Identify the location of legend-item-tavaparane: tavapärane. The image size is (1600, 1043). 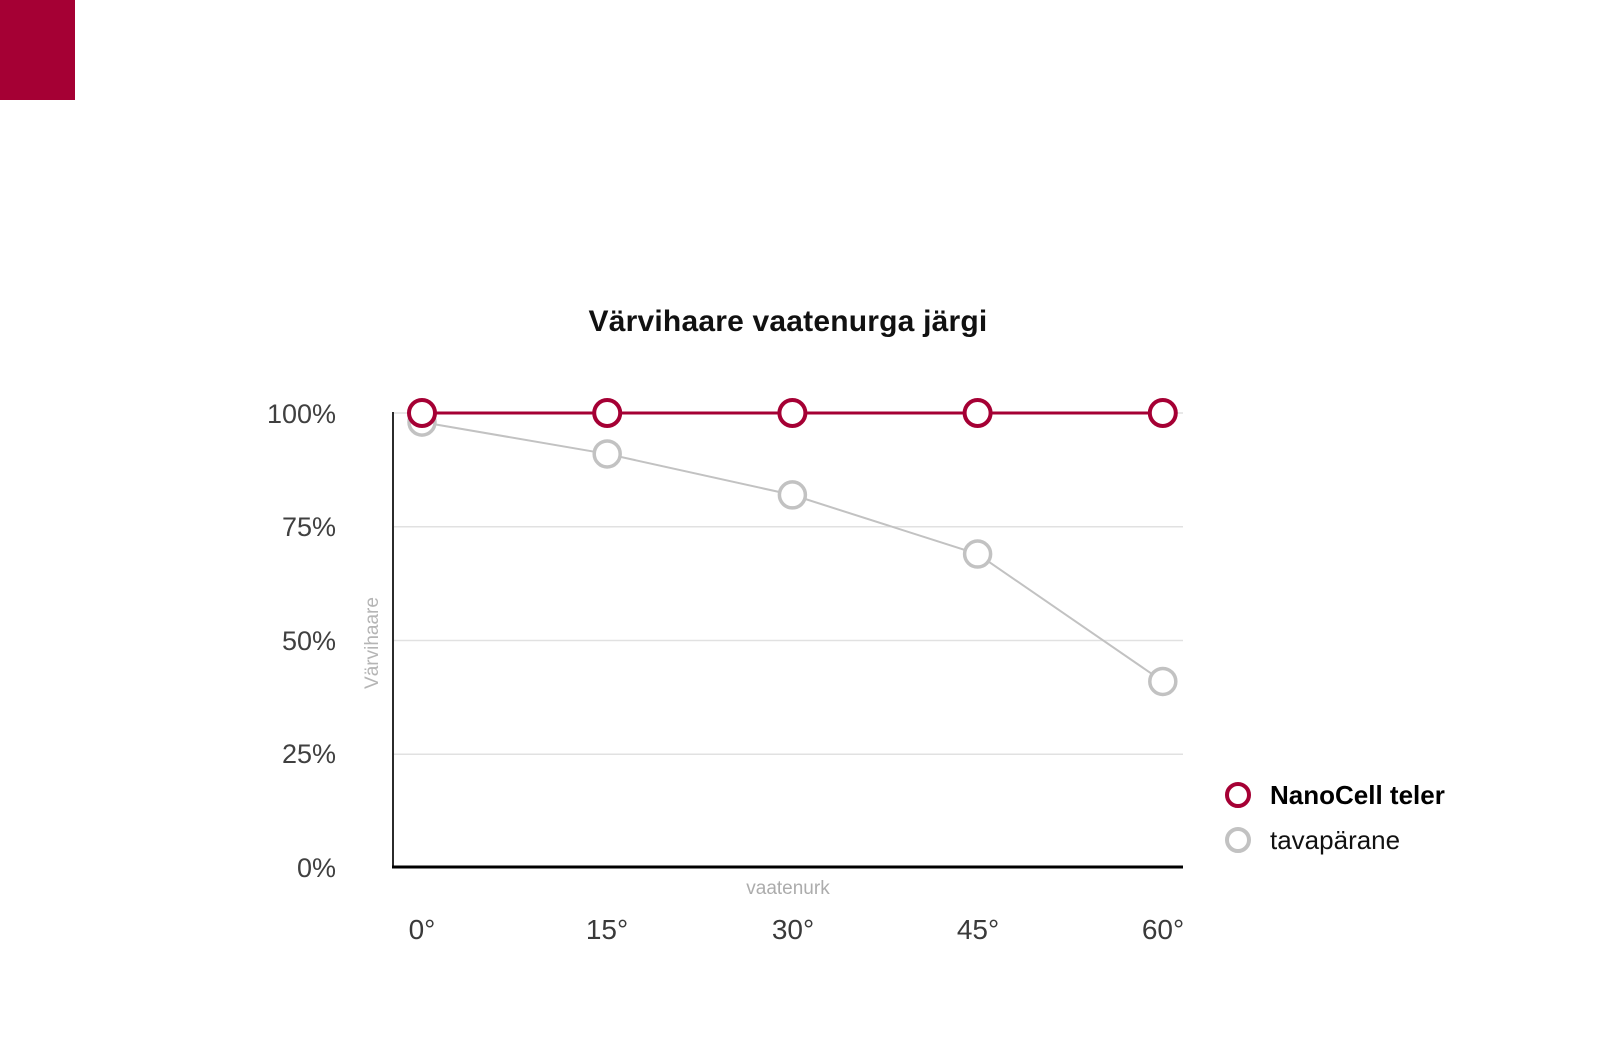
(1335, 840).